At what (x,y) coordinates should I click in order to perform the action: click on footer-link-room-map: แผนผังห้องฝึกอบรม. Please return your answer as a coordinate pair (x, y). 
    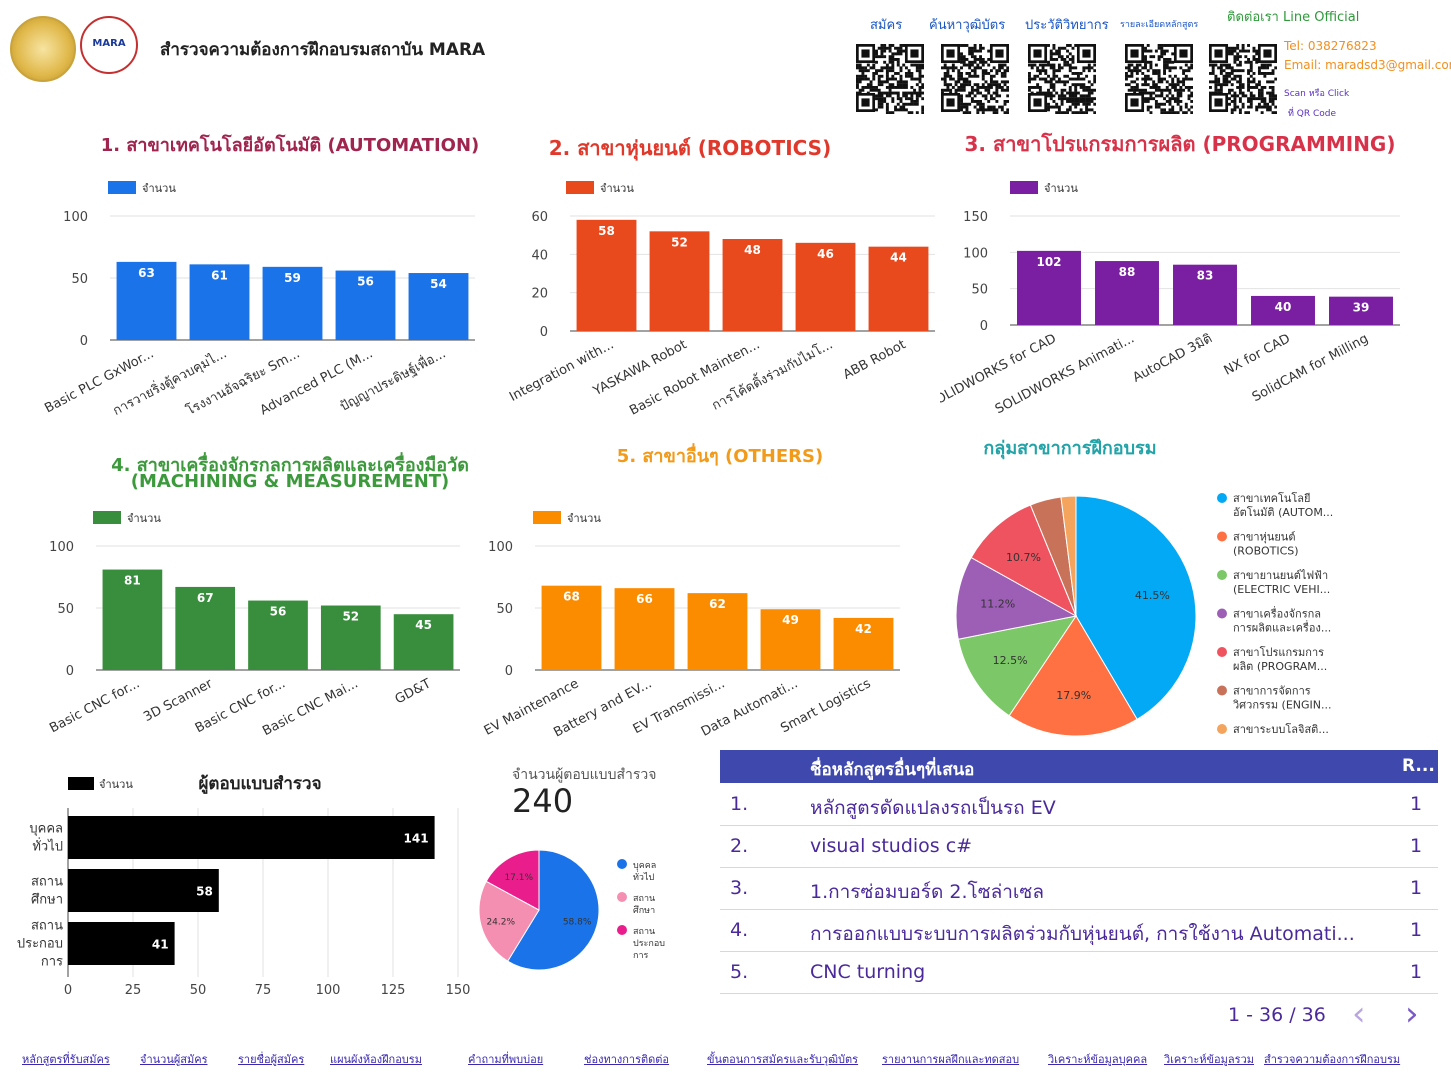
    Looking at the image, I should click on (376, 1059).